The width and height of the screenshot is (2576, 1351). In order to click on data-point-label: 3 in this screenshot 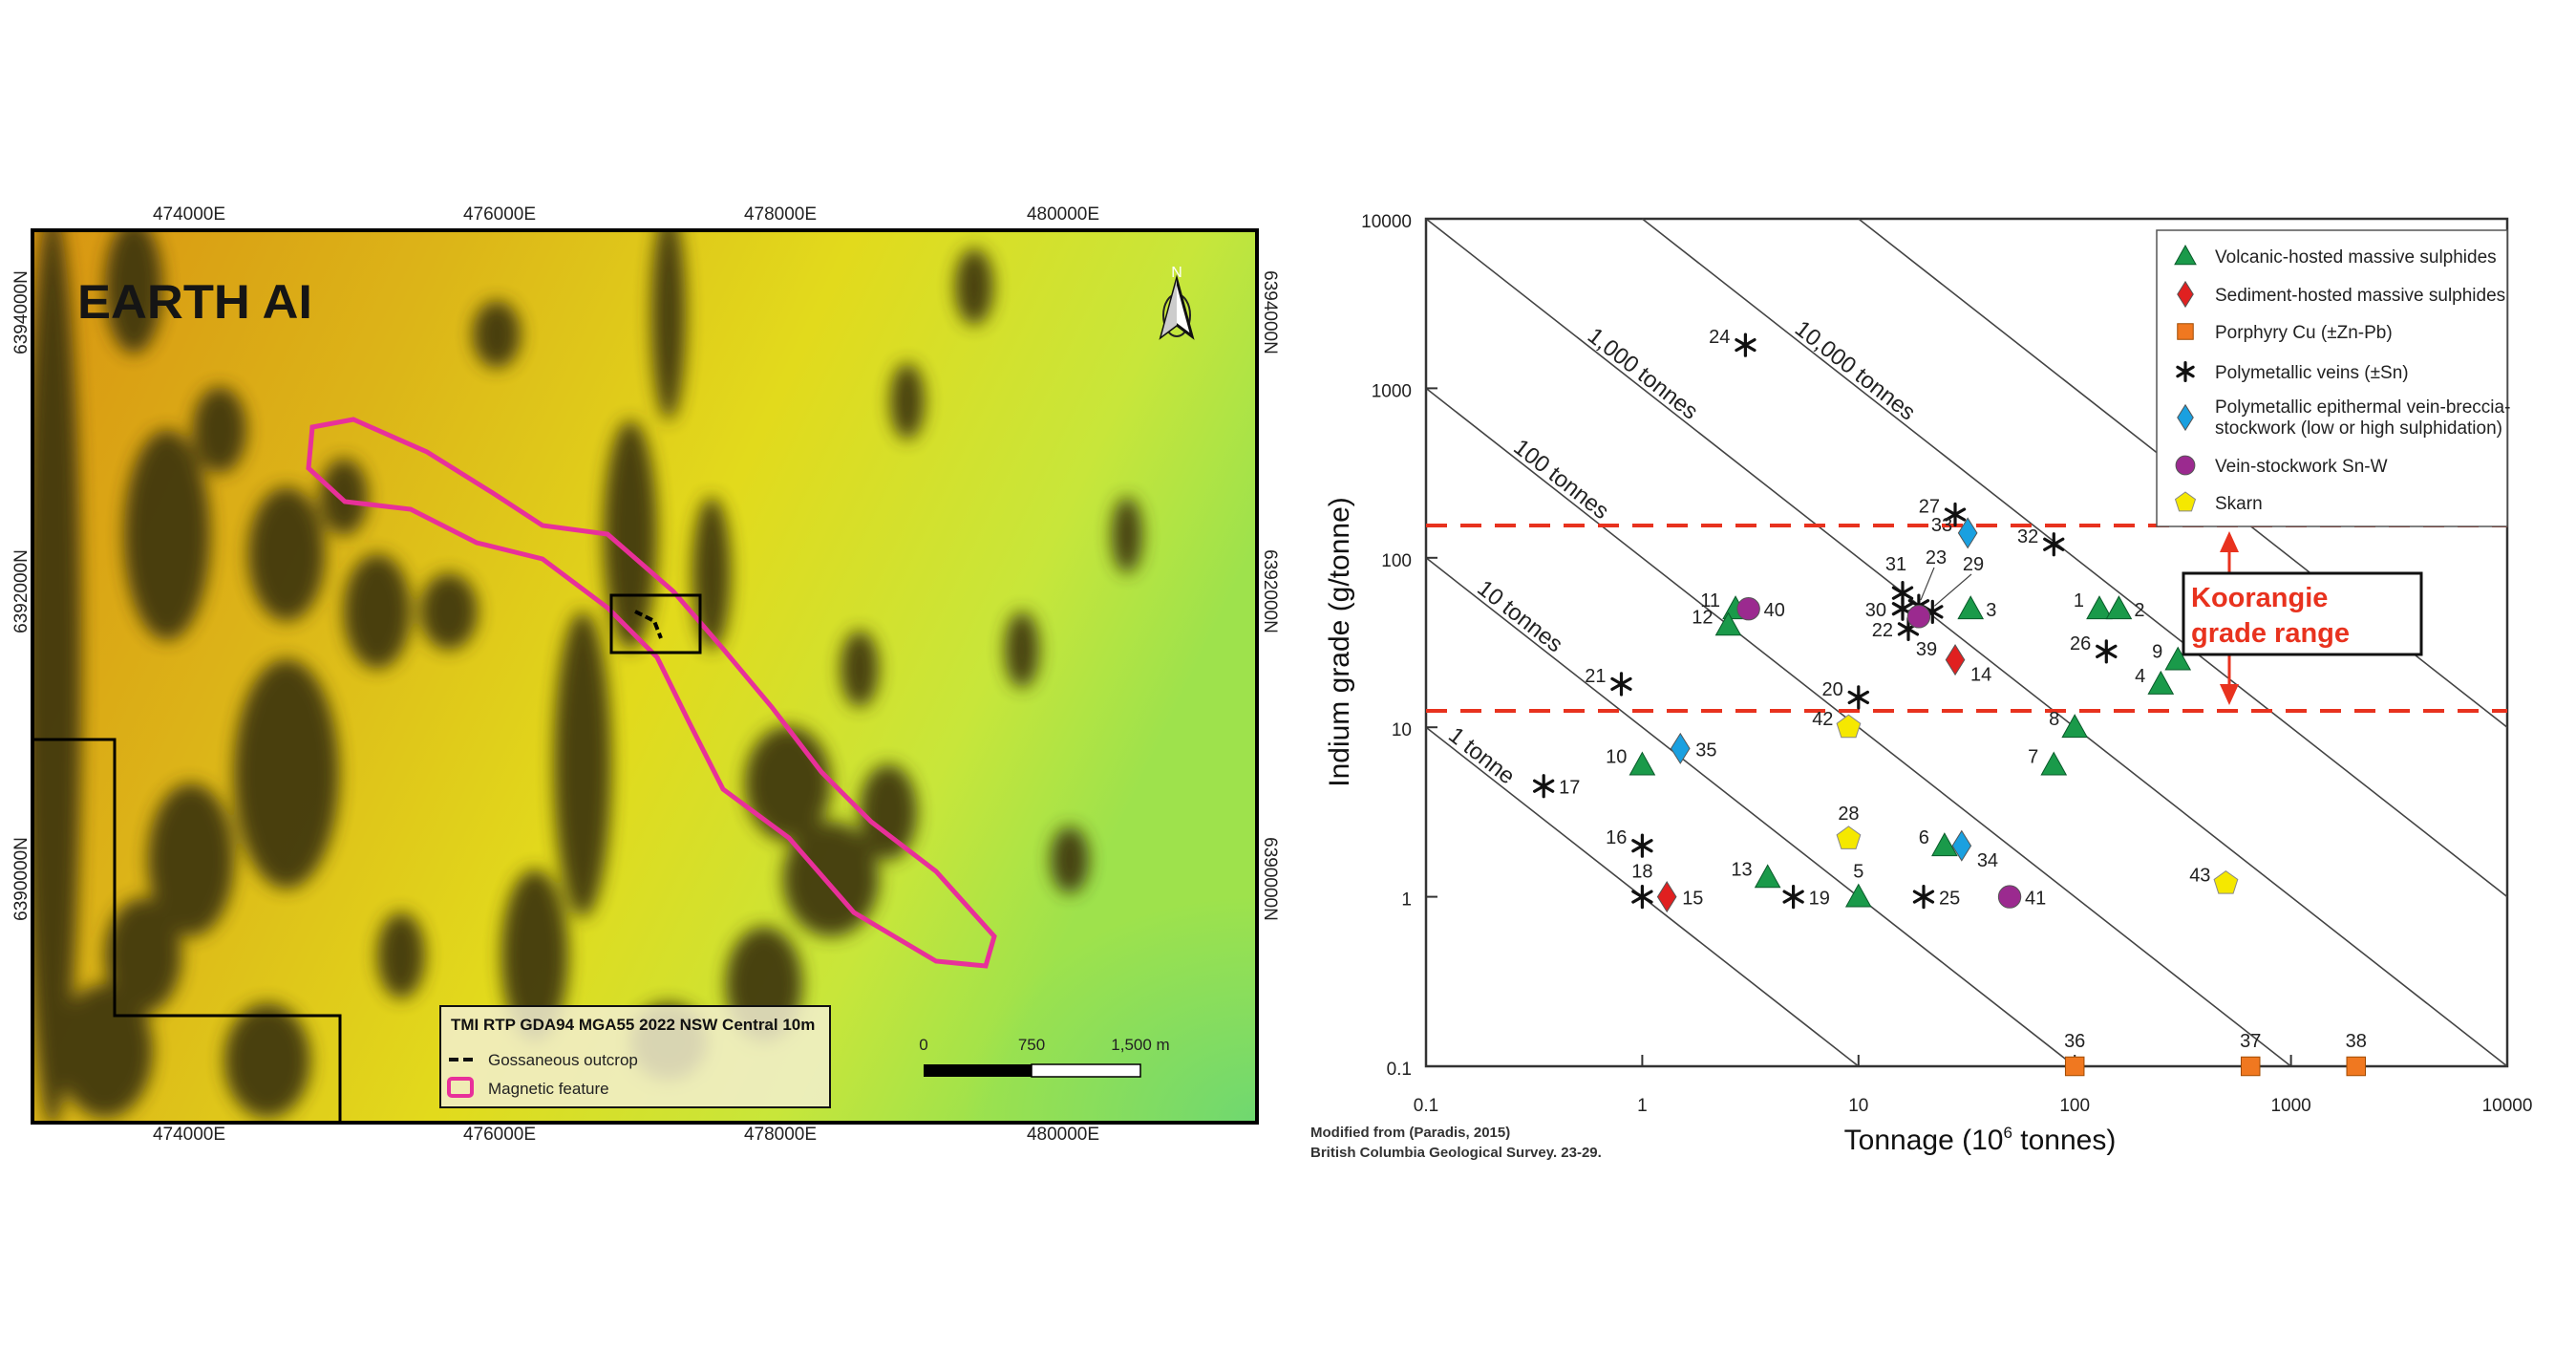, I will do `click(1991, 610)`.